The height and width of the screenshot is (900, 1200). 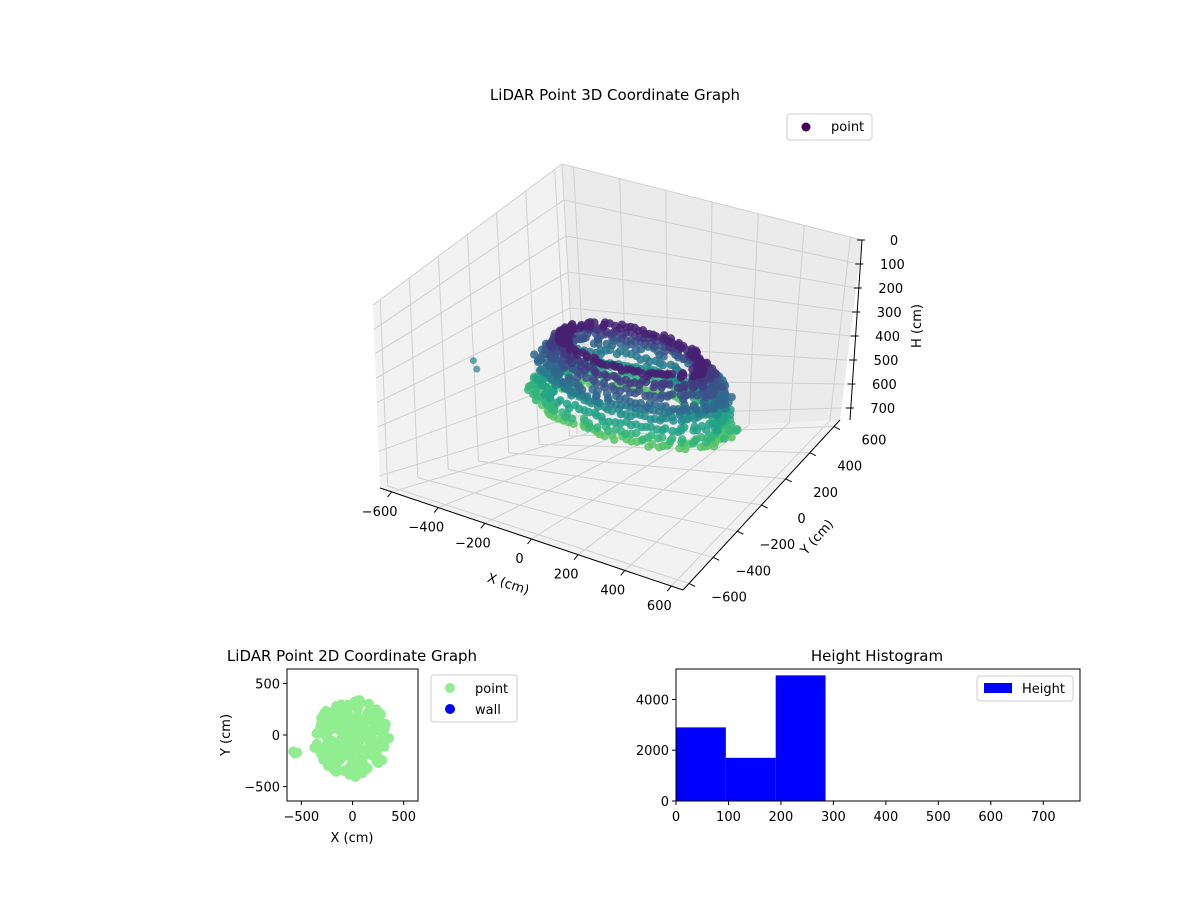 I want to click on h-tick-label-3d: 700, so click(x=882, y=409).